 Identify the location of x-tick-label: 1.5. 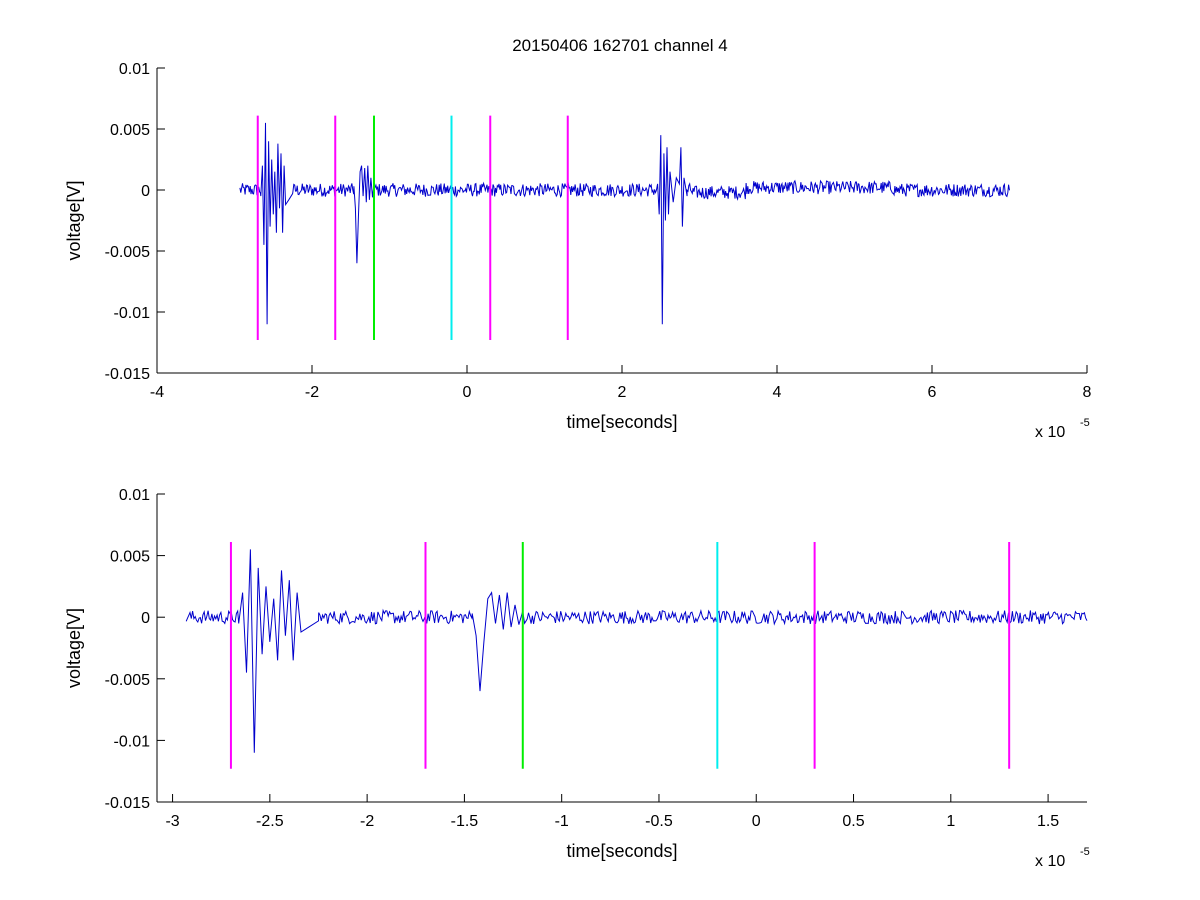
(1048, 821).